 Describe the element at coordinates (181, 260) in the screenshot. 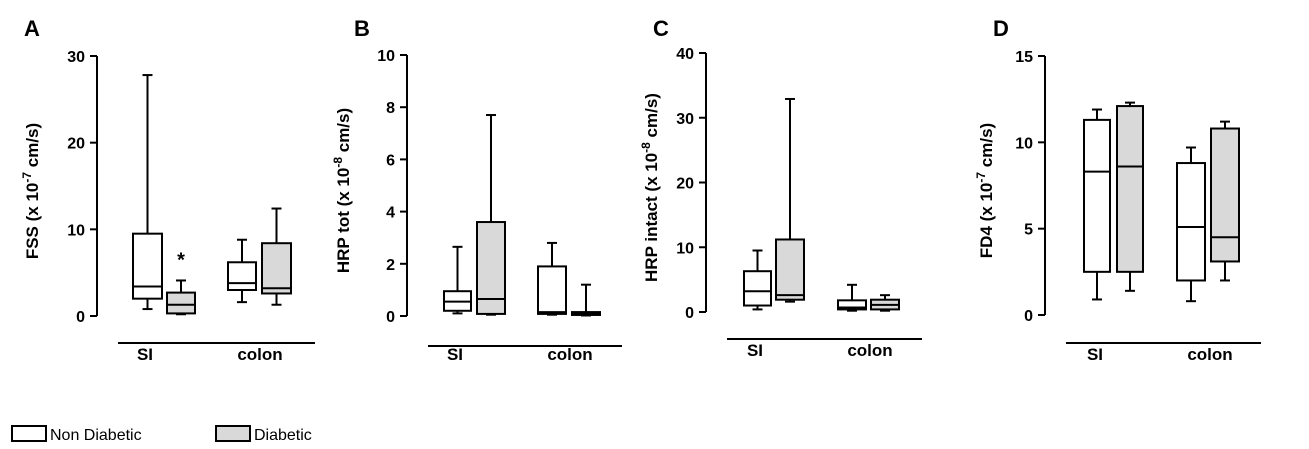

I see `significance-asterisk: *` at that location.